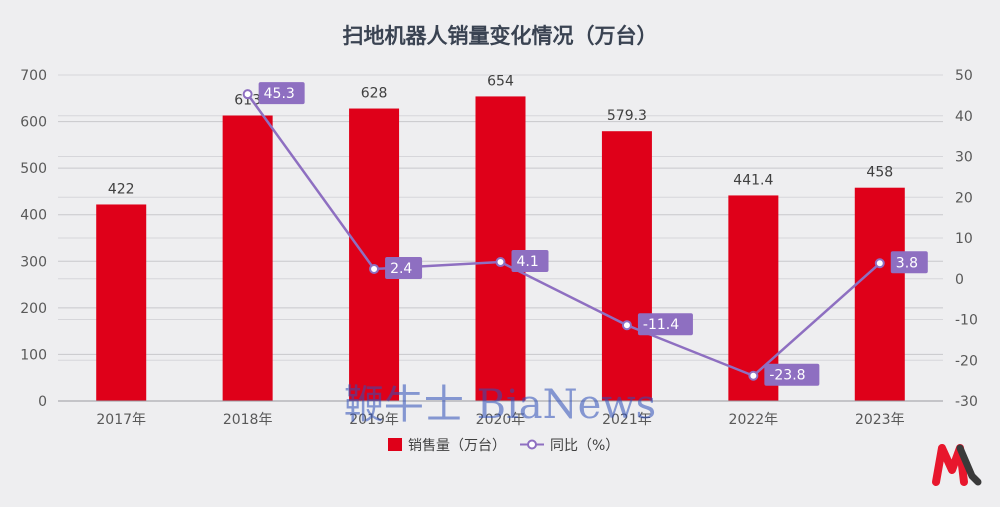  What do you see at coordinates (457, 446) in the screenshot?
I see `legend-label-bar: 销售量（万台）` at bounding box center [457, 446].